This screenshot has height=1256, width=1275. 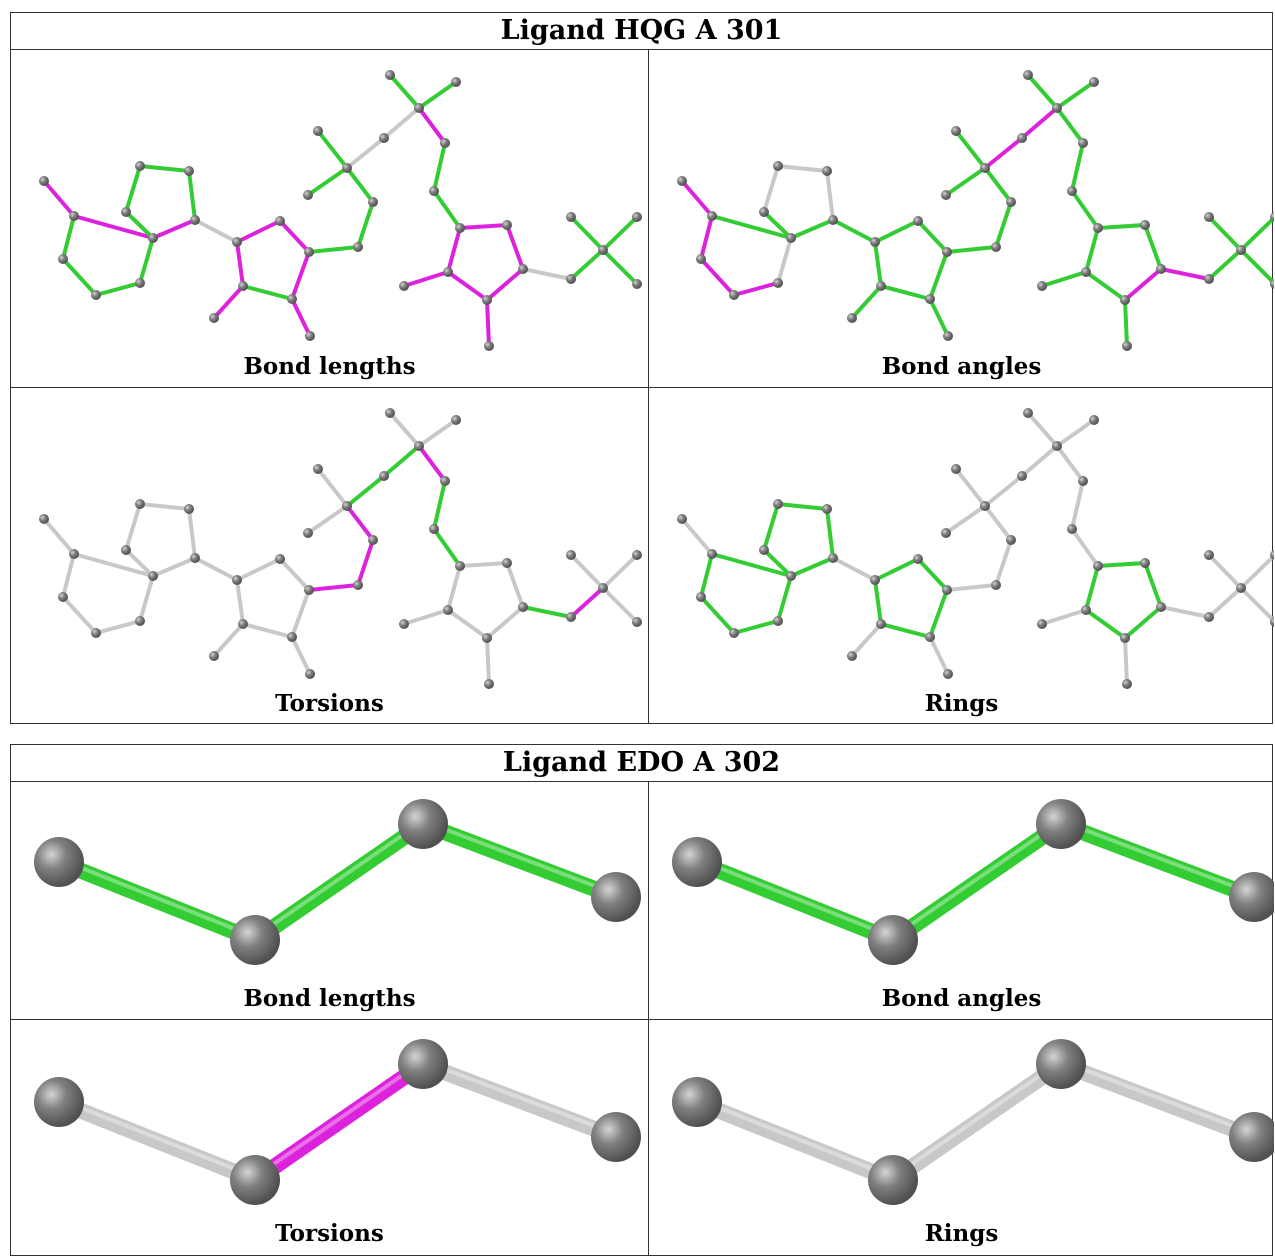 I want to click on ligand-title: Ligand HQG A 301, so click(x=641, y=31).